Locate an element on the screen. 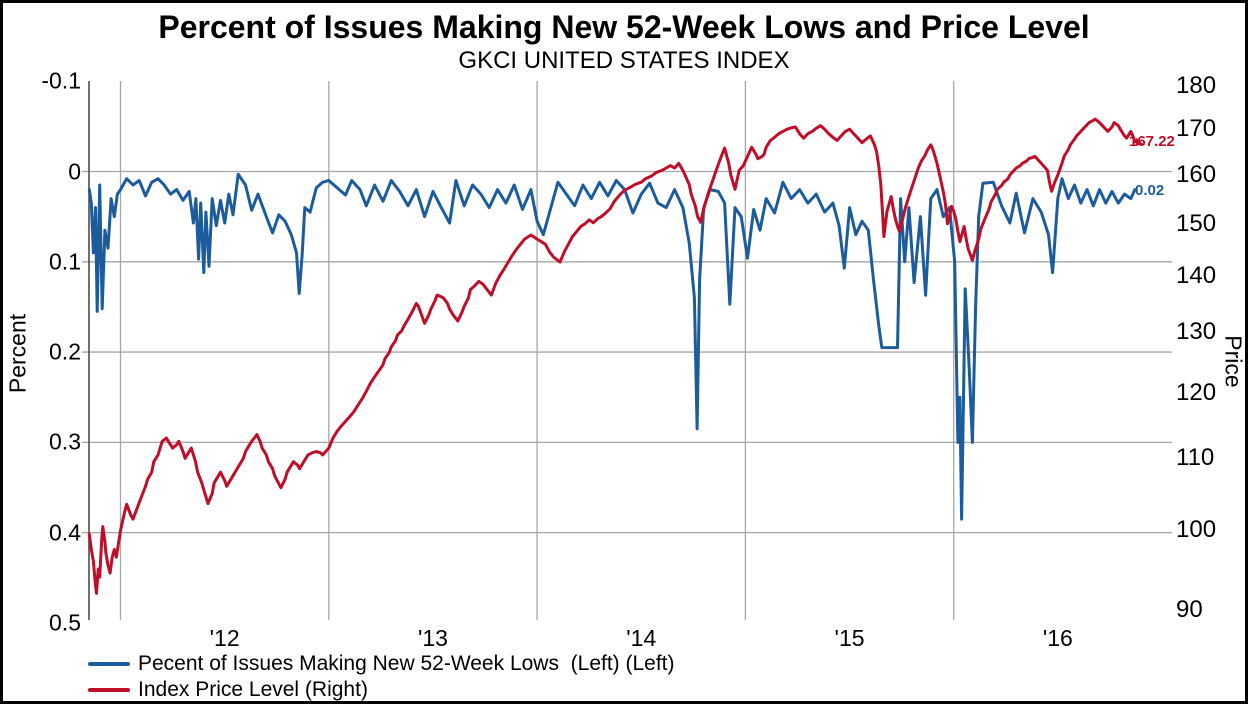 The width and height of the screenshot is (1248, 704). right-axis-tick-label: 140 is located at coordinates (1196, 275).